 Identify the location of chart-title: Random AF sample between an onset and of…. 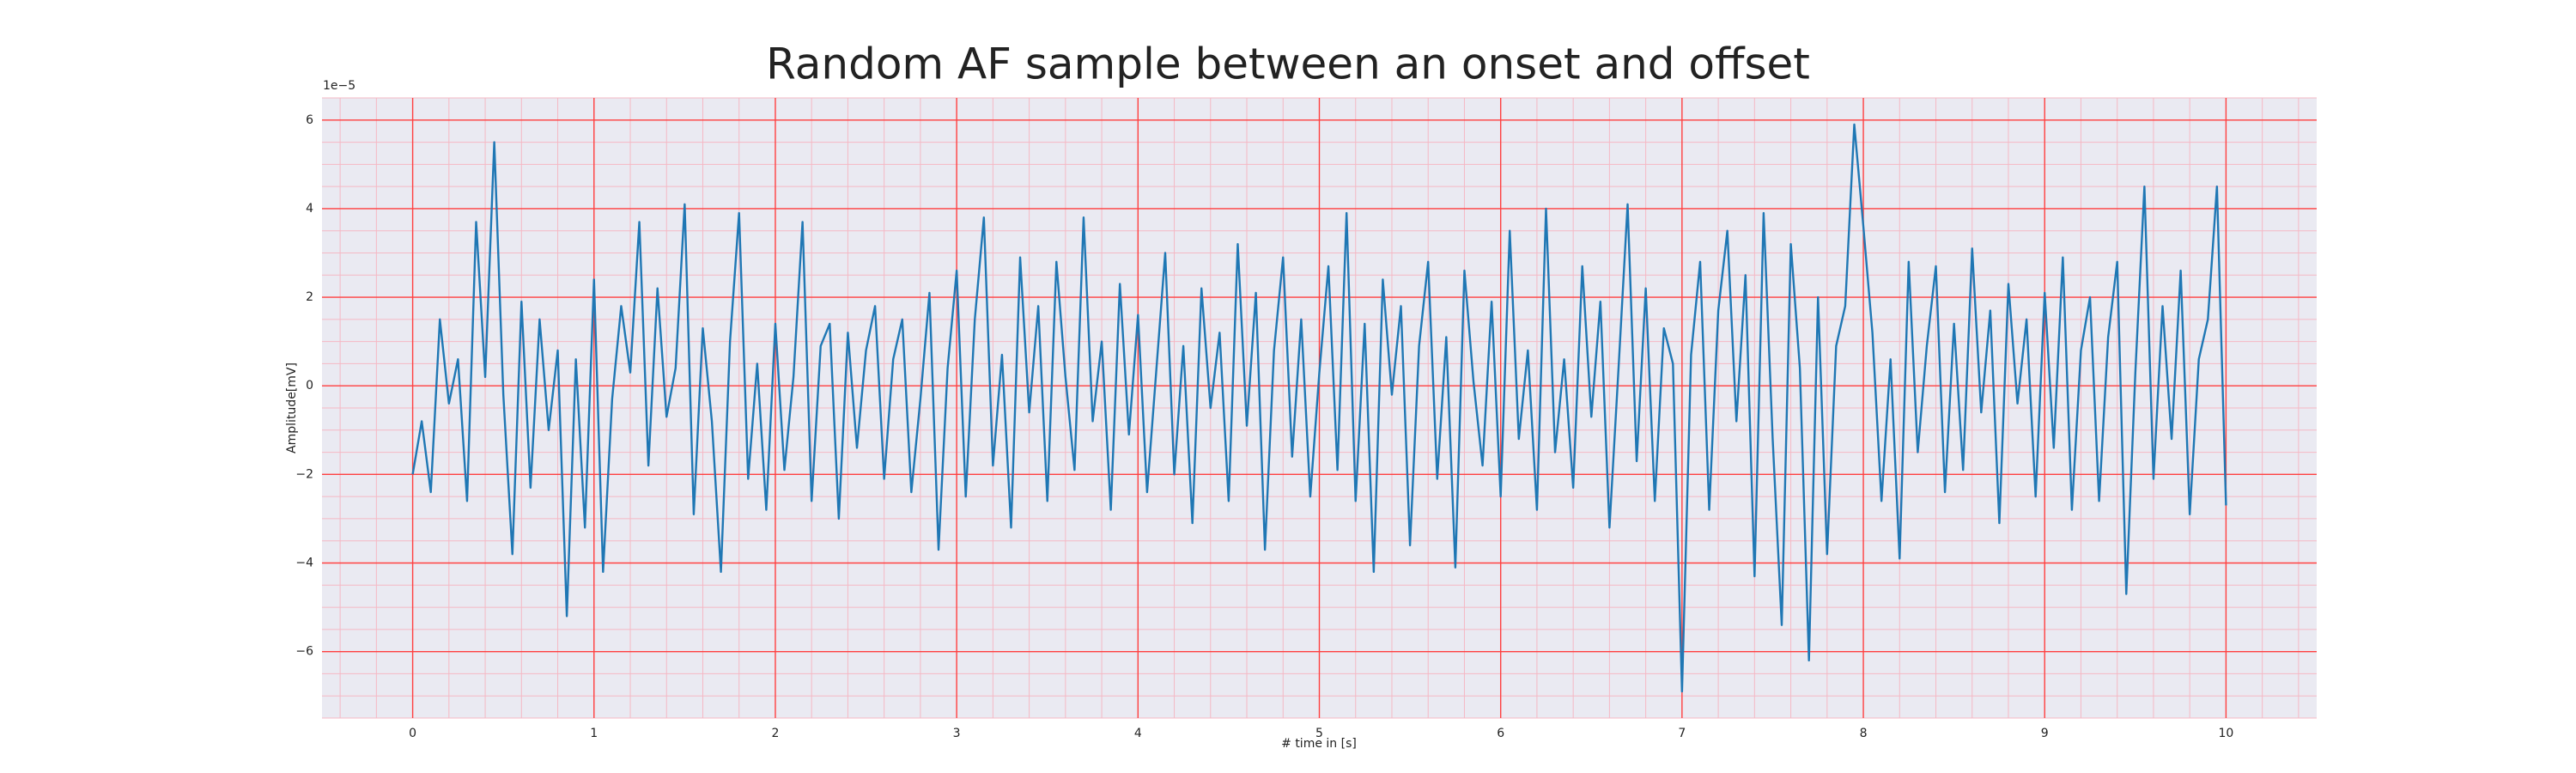
(1288, 64).